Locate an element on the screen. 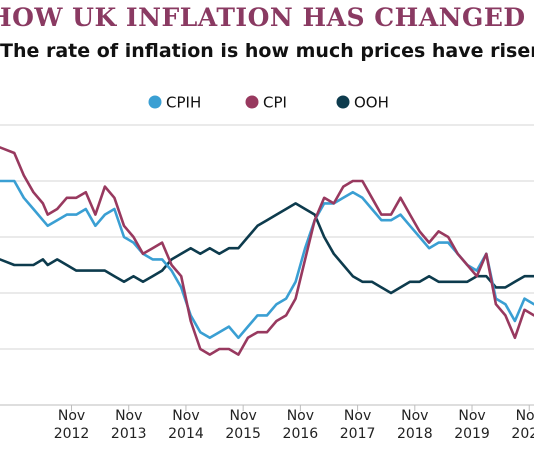 This screenshot has width=534, height=462. x-tick: Nov 2020 is located at coordinates (522, 423).